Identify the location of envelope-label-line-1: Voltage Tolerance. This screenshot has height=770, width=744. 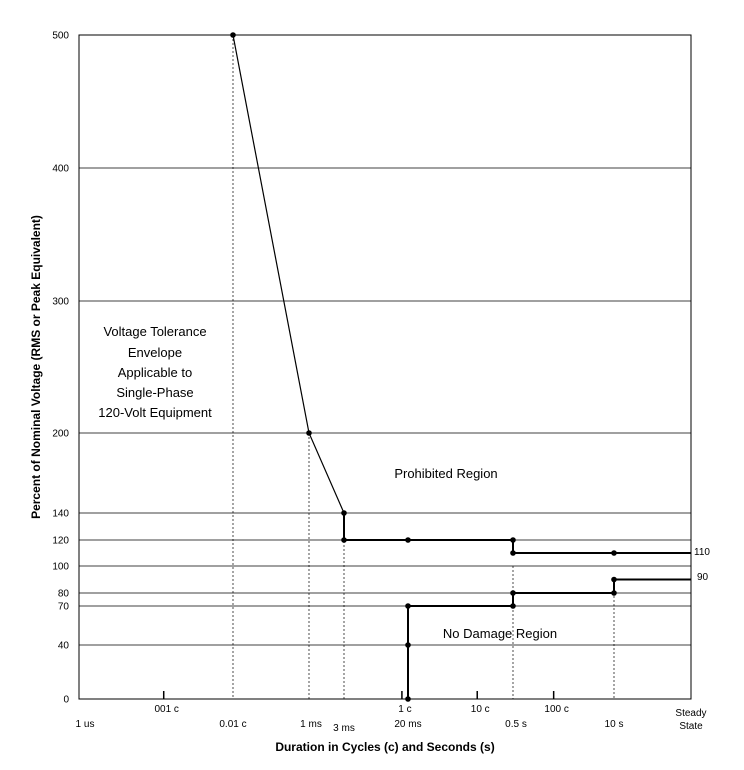
(154, 331).